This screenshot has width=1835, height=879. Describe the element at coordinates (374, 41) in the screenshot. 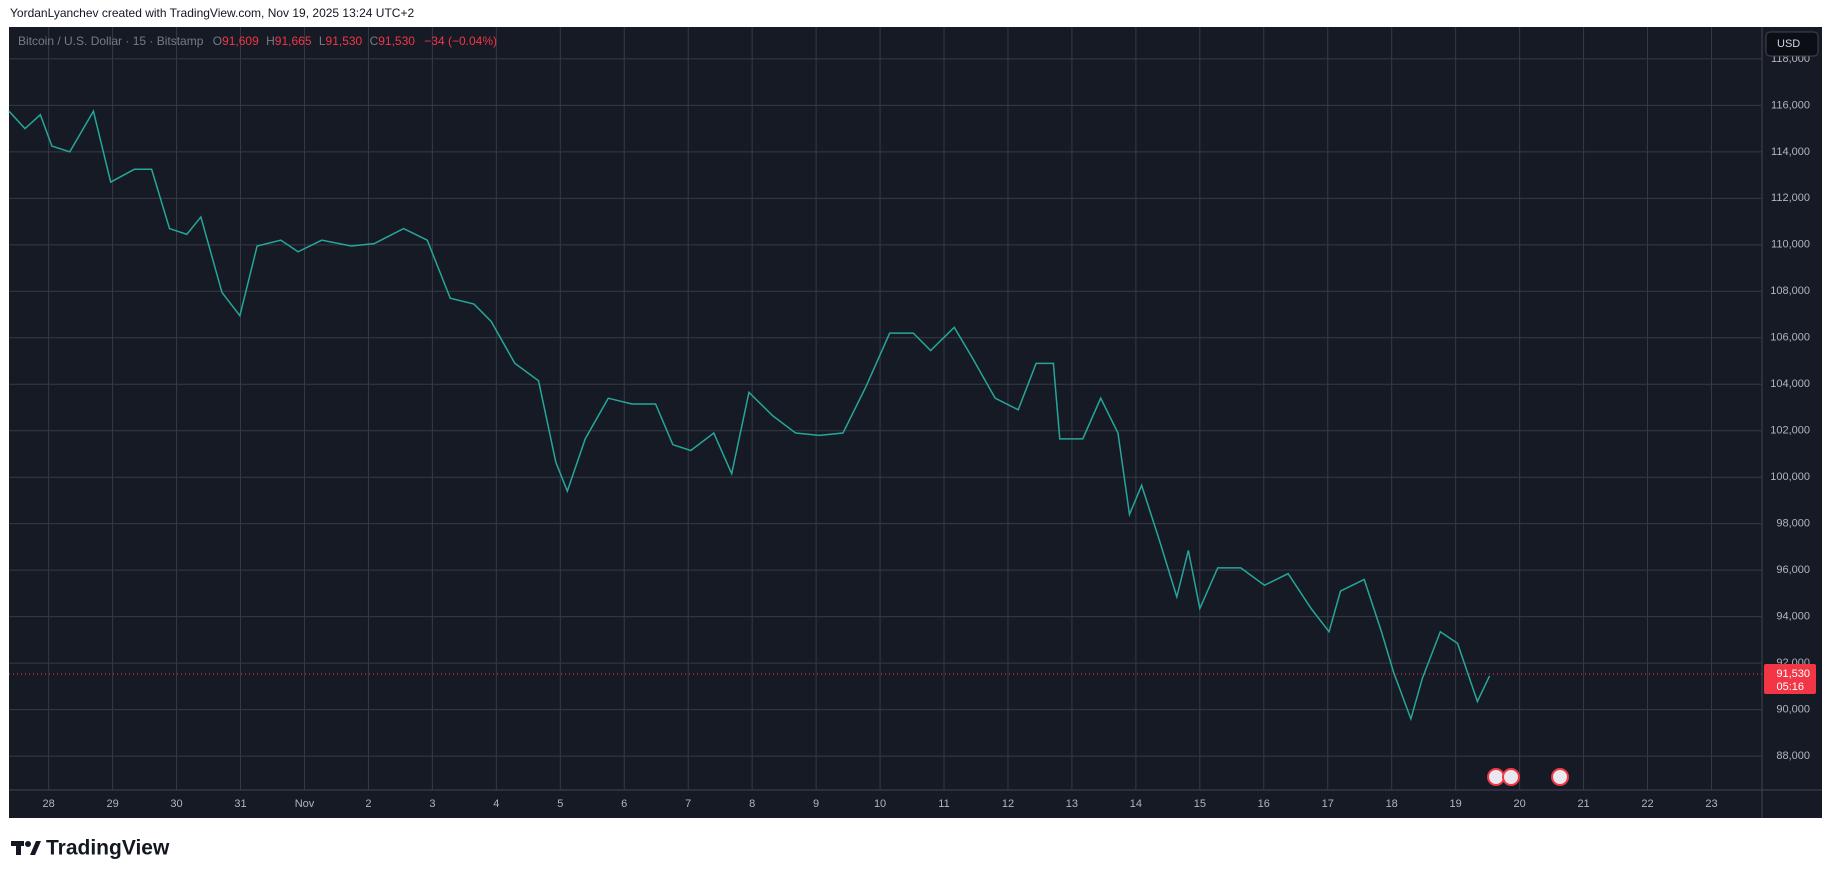

I see `legend-key: C` at that location.